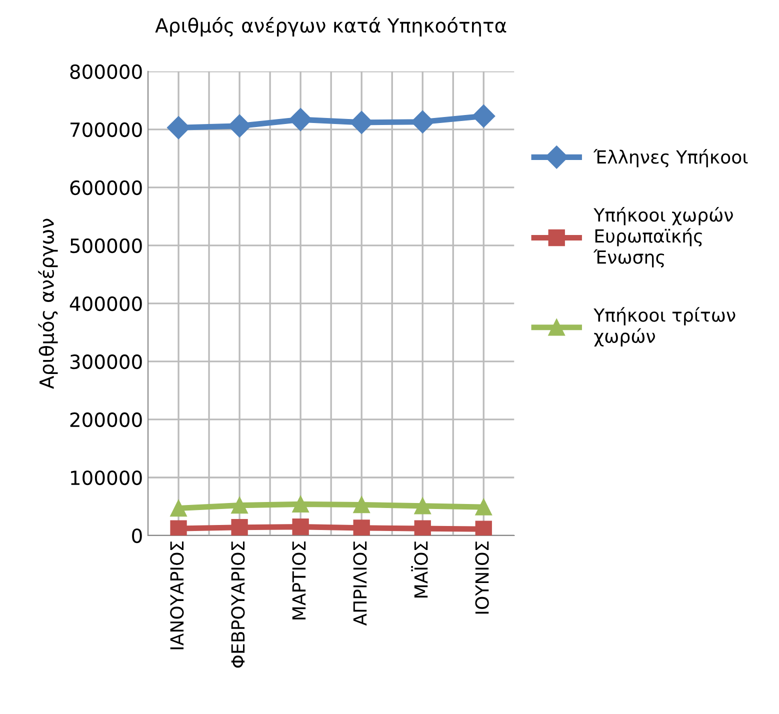  I want to click on x-tick-label: ΑΠΡΙΛΙΟΣ, so click(360, 584).